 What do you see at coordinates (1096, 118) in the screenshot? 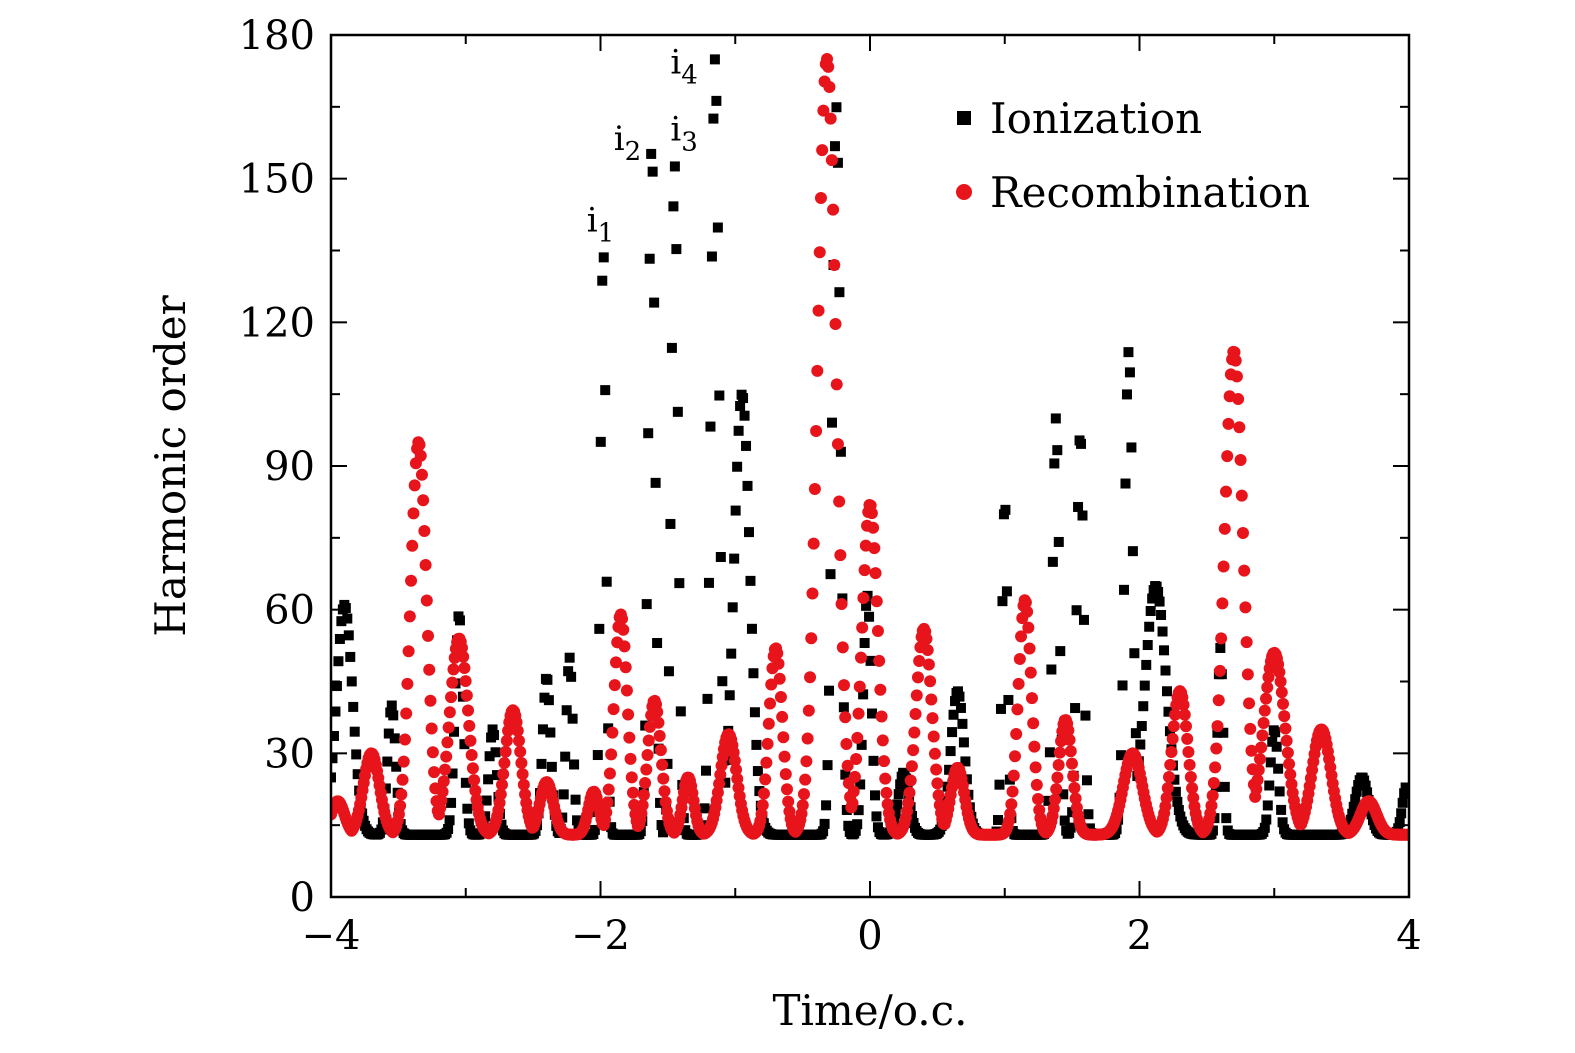
I see `legend-label: Ionization` at bounding box center [1096, 118].